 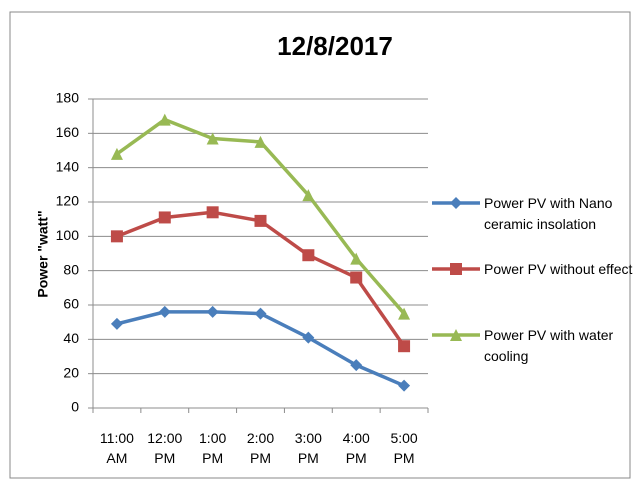 What do you see at coordinates (68, 98) in the screenshot?
I see `y-tick-label: 180` at bounding box center [68, 98].